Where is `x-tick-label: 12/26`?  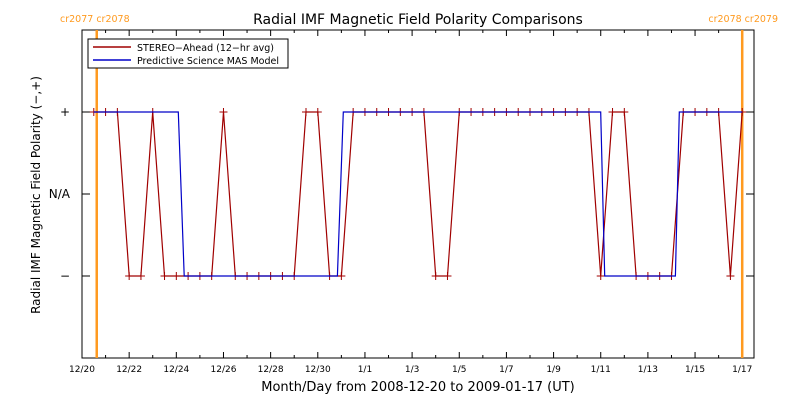
x-tick-label: 12/26 is located at coordinates (224, 370).